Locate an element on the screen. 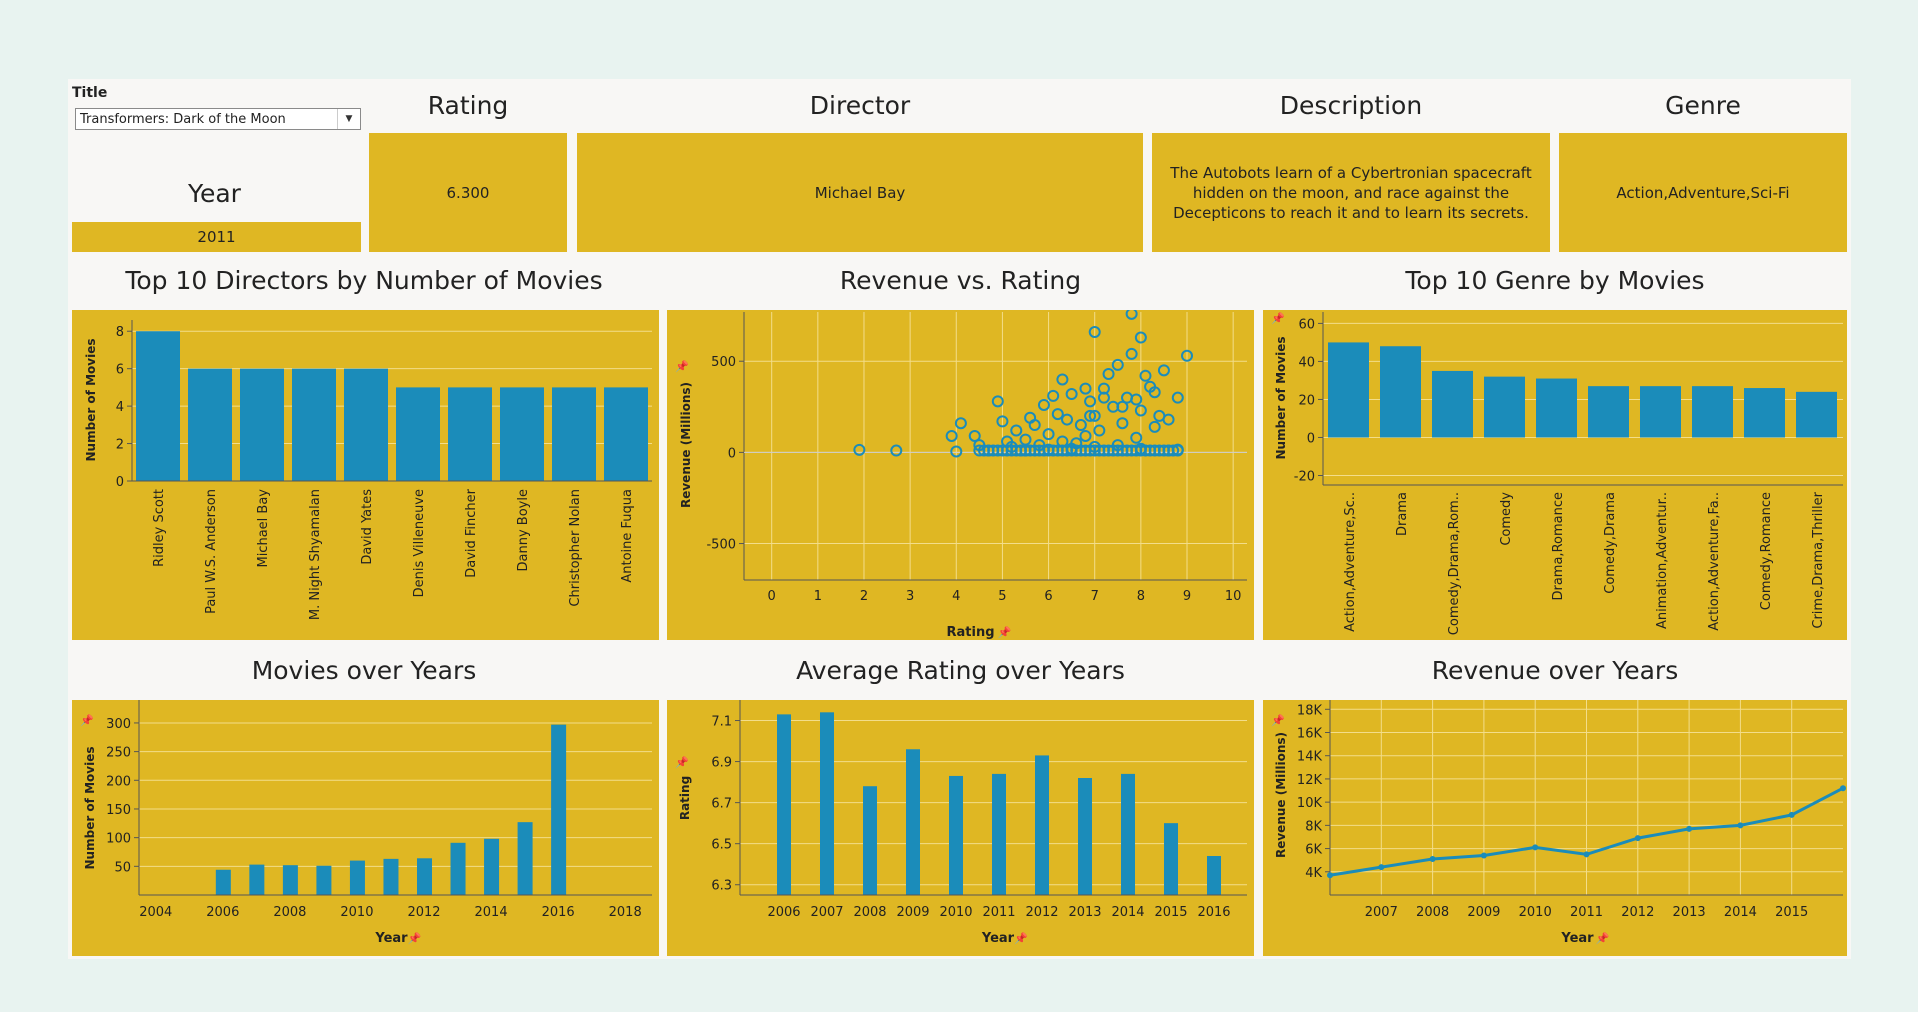 This screenshot has width=1918, height=1012. movies-x-tick-label: 2010 is located at coordinates (356, 912).